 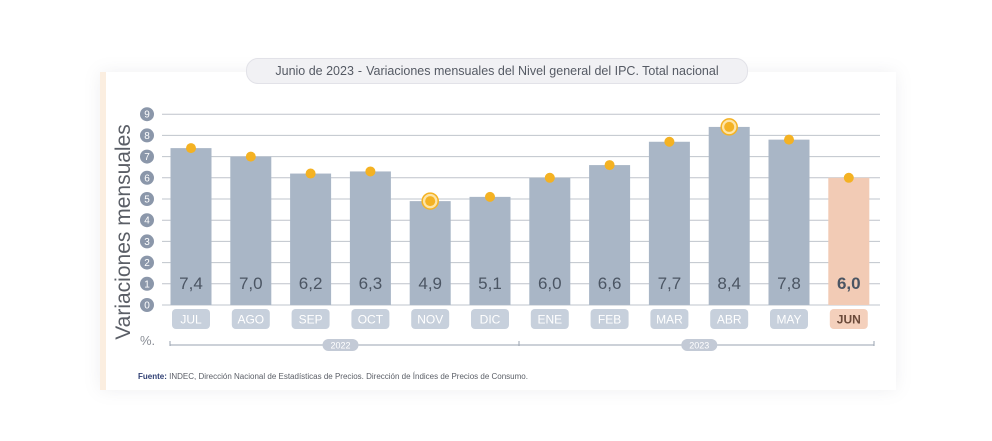 I want to click on y-tick-label-4: 4, so click(x=147, y=221).